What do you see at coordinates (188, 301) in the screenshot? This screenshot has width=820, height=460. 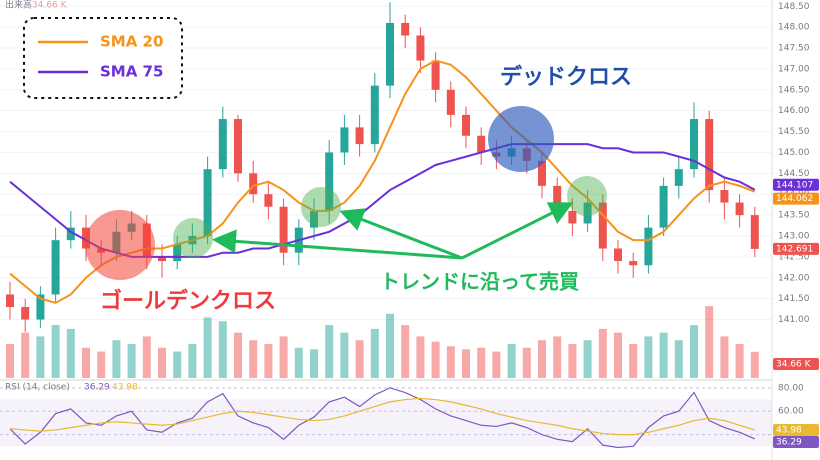 I see `golden-cross-label: ゴールデンクロス` at bounding box center [188, 301].